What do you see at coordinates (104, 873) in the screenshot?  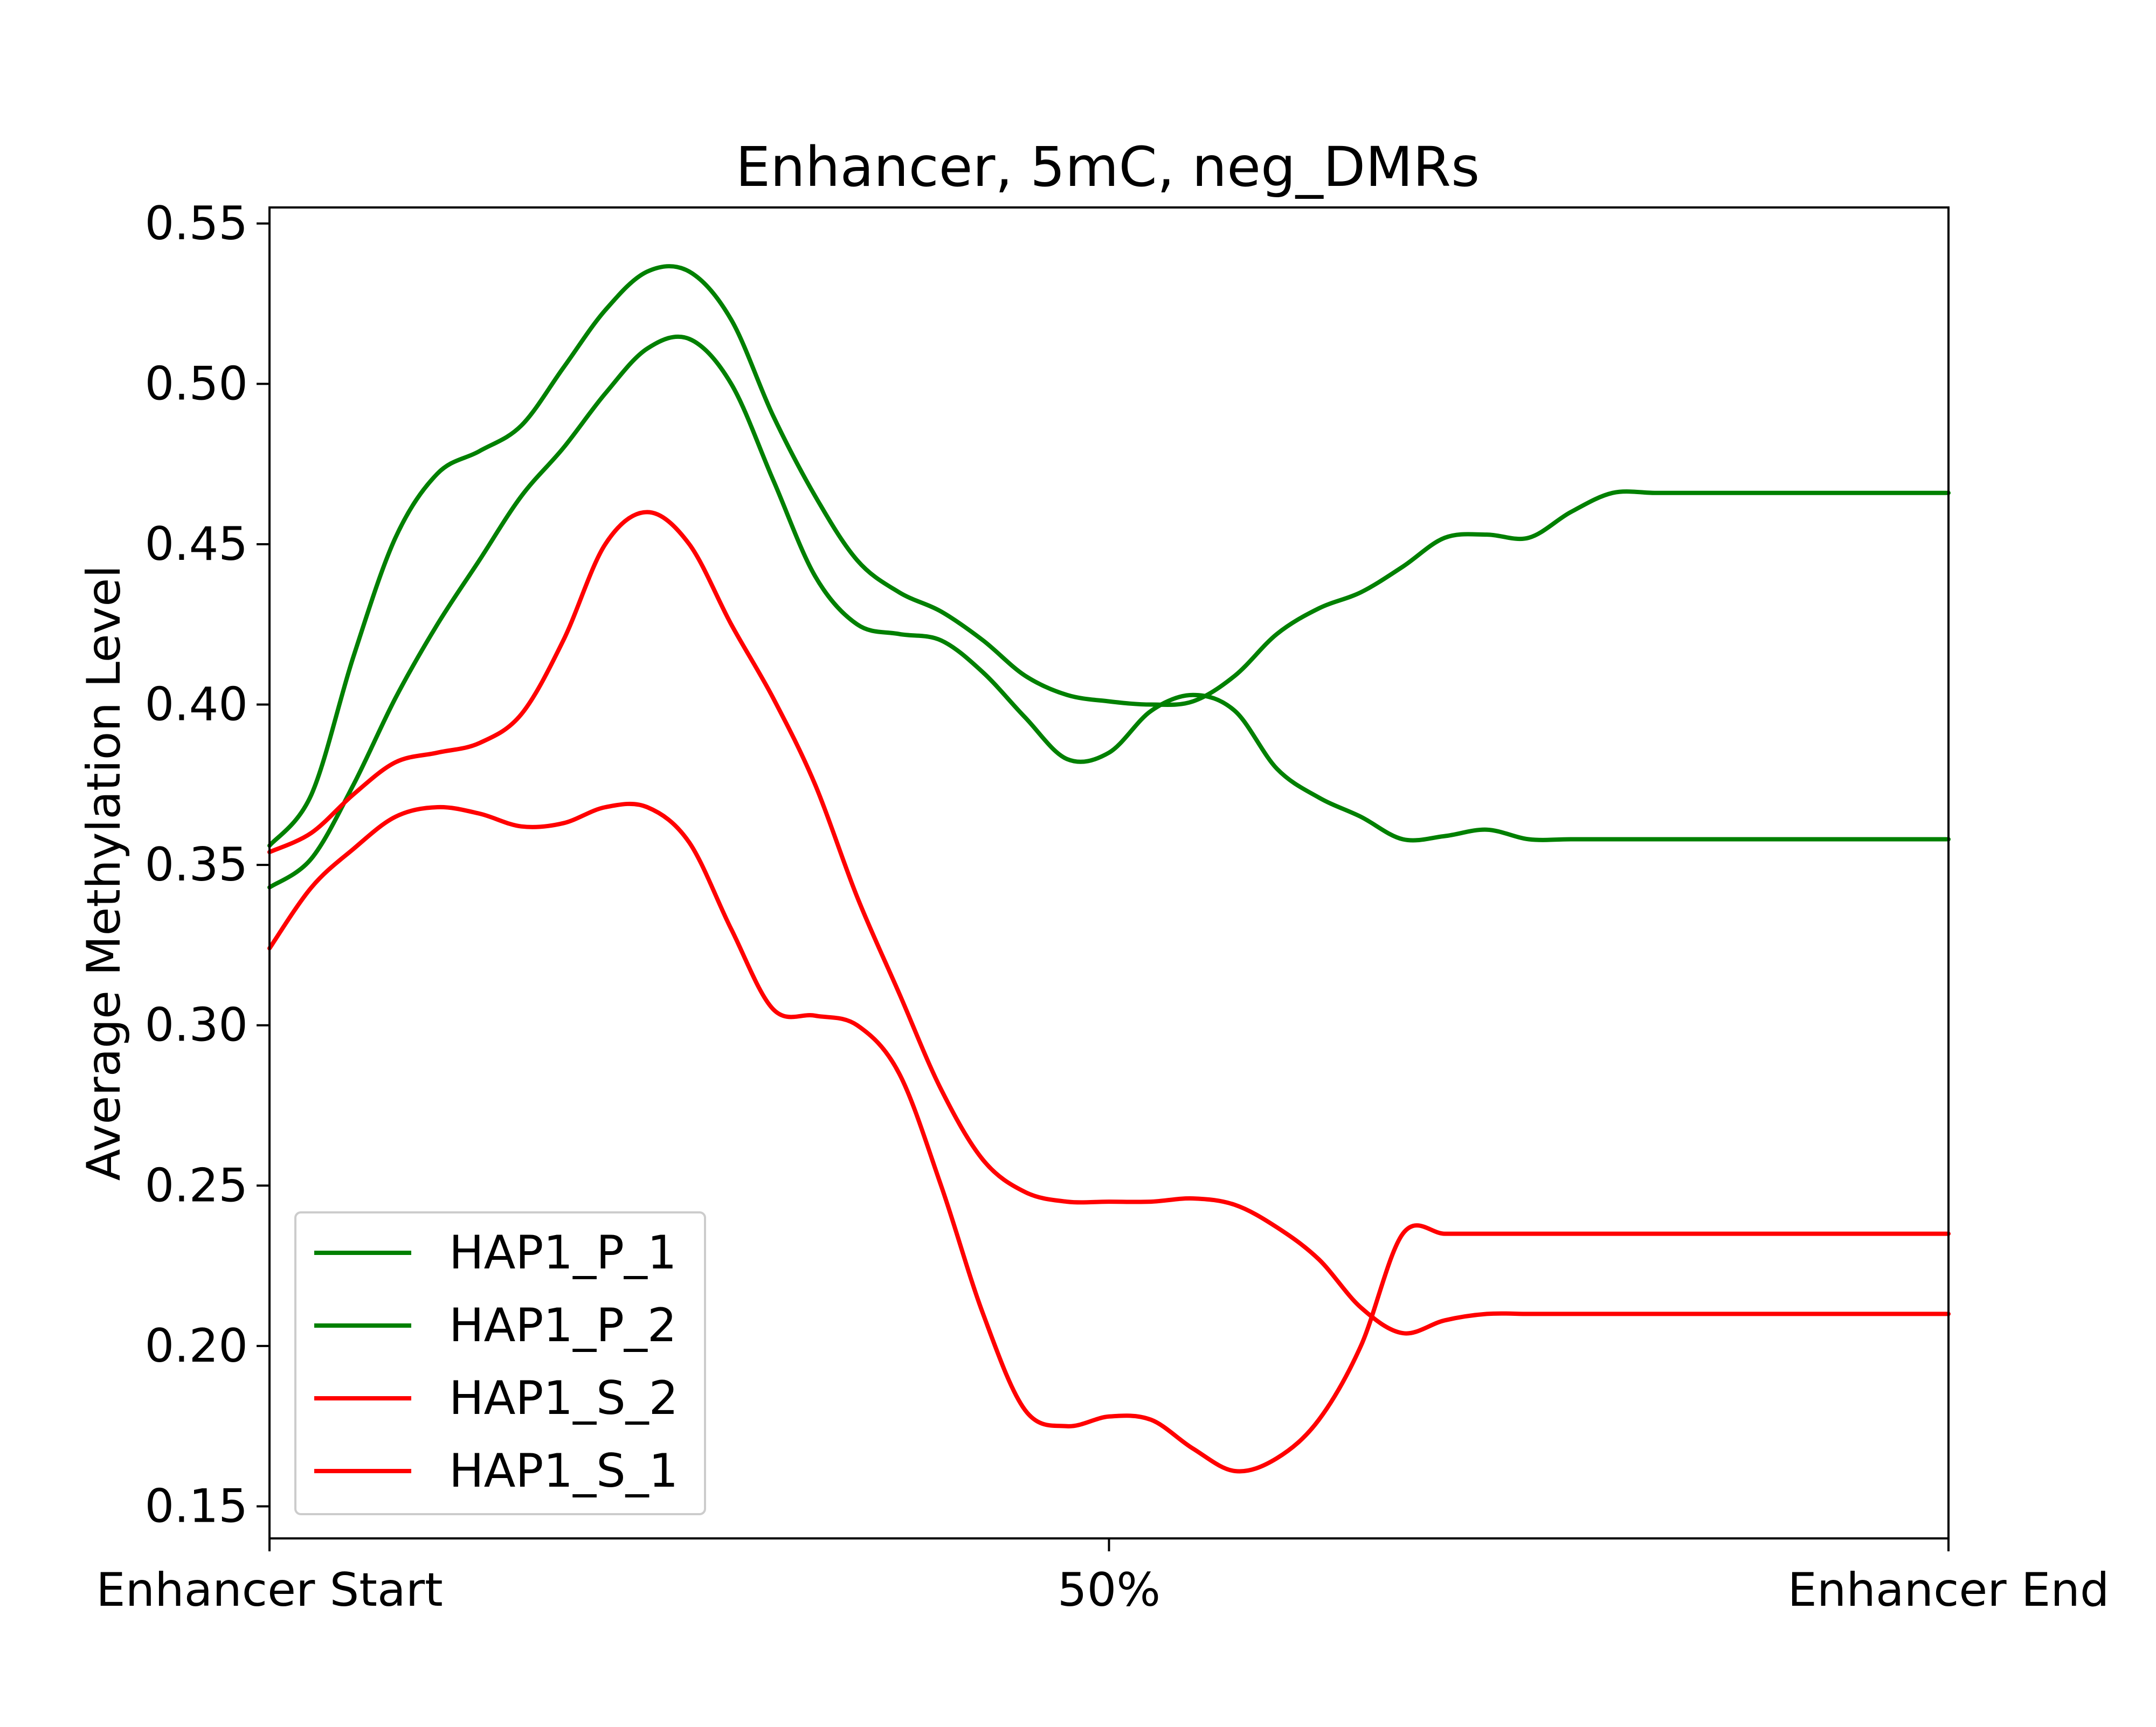 I see `y-axis-label: Average Methylation Level` at bounding box center [104, 873].